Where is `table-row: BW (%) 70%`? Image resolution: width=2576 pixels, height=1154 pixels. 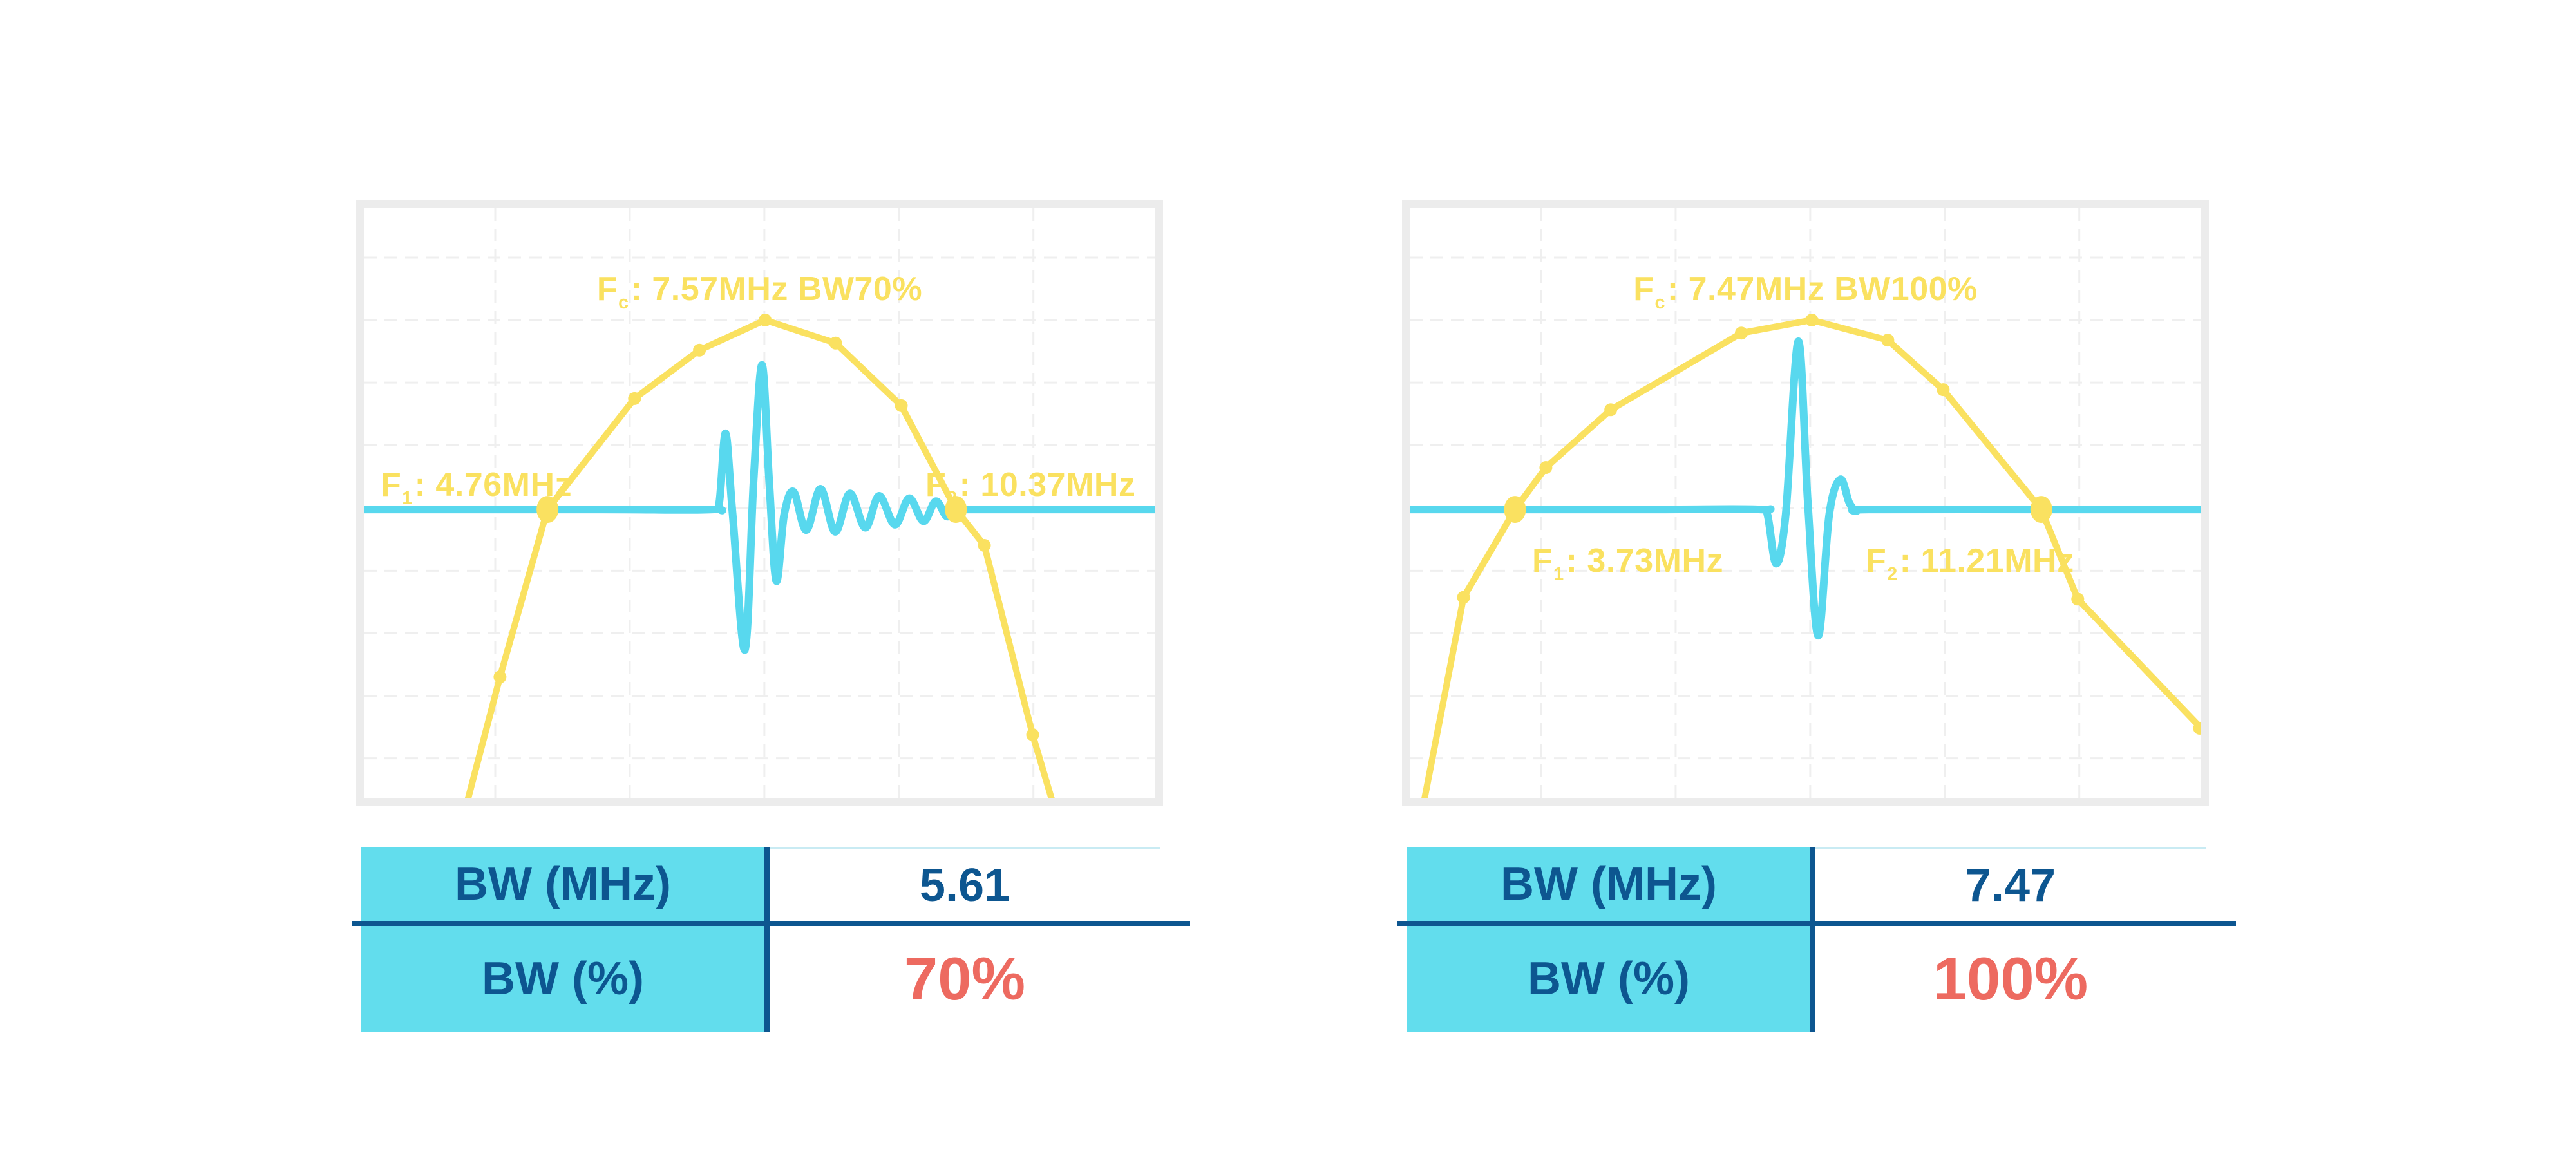 table-row: BW (%) 70% is located at coordinates (760, 979).